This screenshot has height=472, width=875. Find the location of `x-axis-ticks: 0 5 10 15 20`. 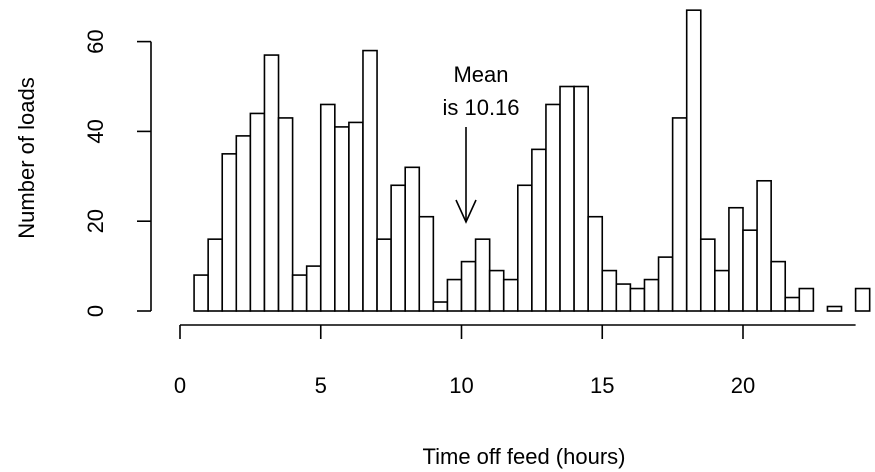

x-axis-ticks: 0 5 10 15 20 is located at coordinates (464, 361).